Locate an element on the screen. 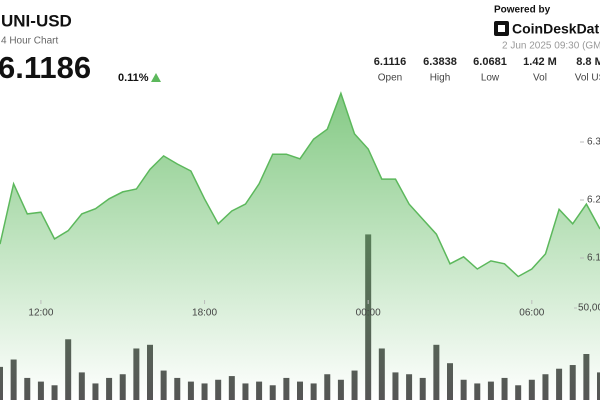 This screenshot has height=400, width=600. date: 2 Jun 2025 09:30 (GMT is located at coordinates (551, 46).